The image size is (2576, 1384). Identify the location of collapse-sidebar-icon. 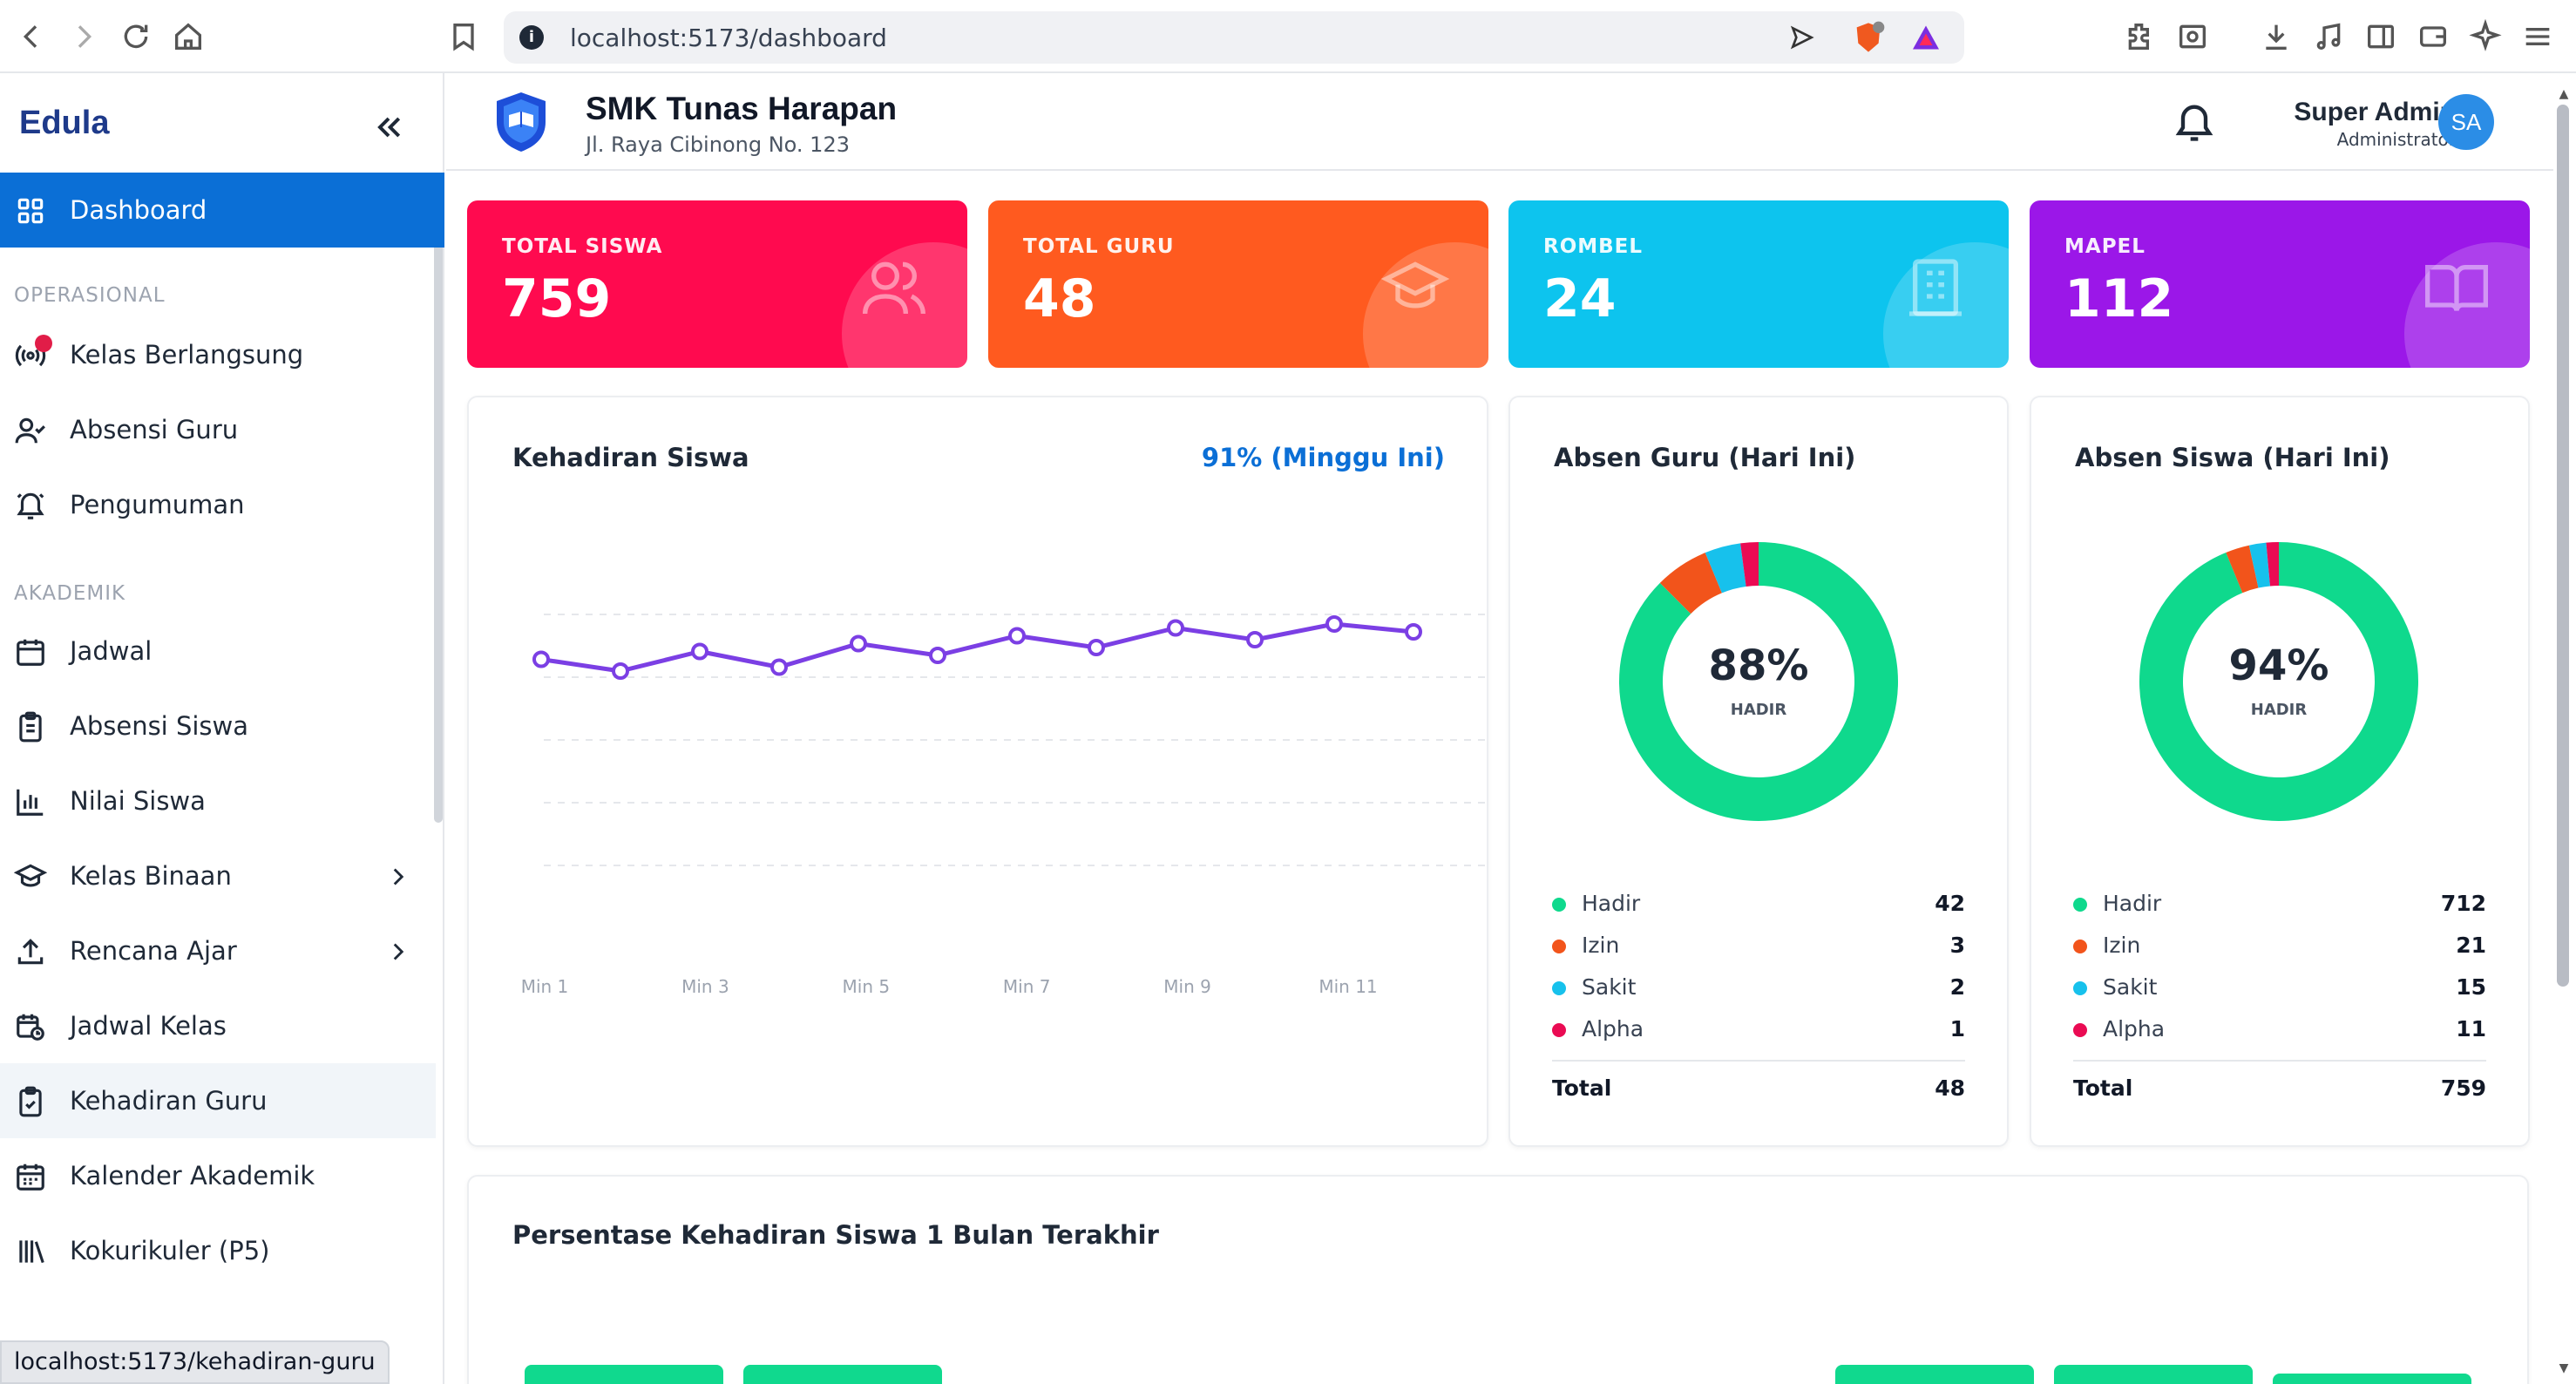
(389, 127).